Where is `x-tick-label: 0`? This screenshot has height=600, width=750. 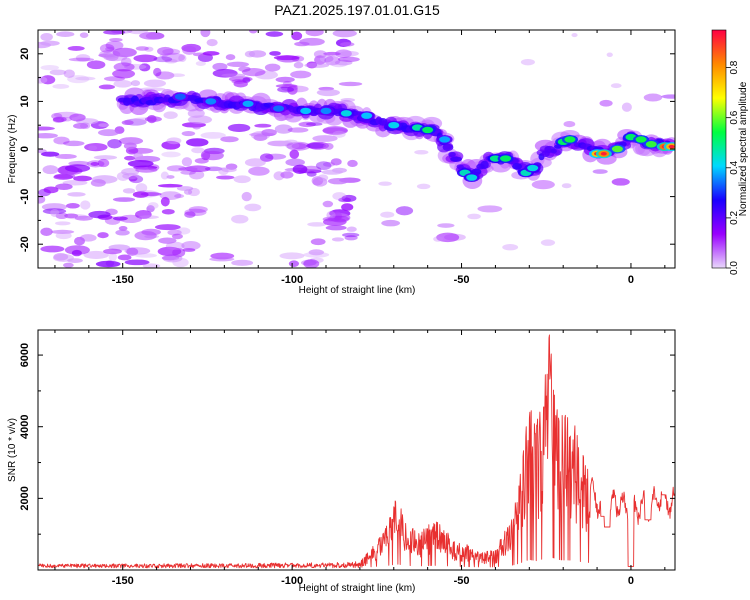
x-tick-label: 0 is located at coordinates (631, 280).